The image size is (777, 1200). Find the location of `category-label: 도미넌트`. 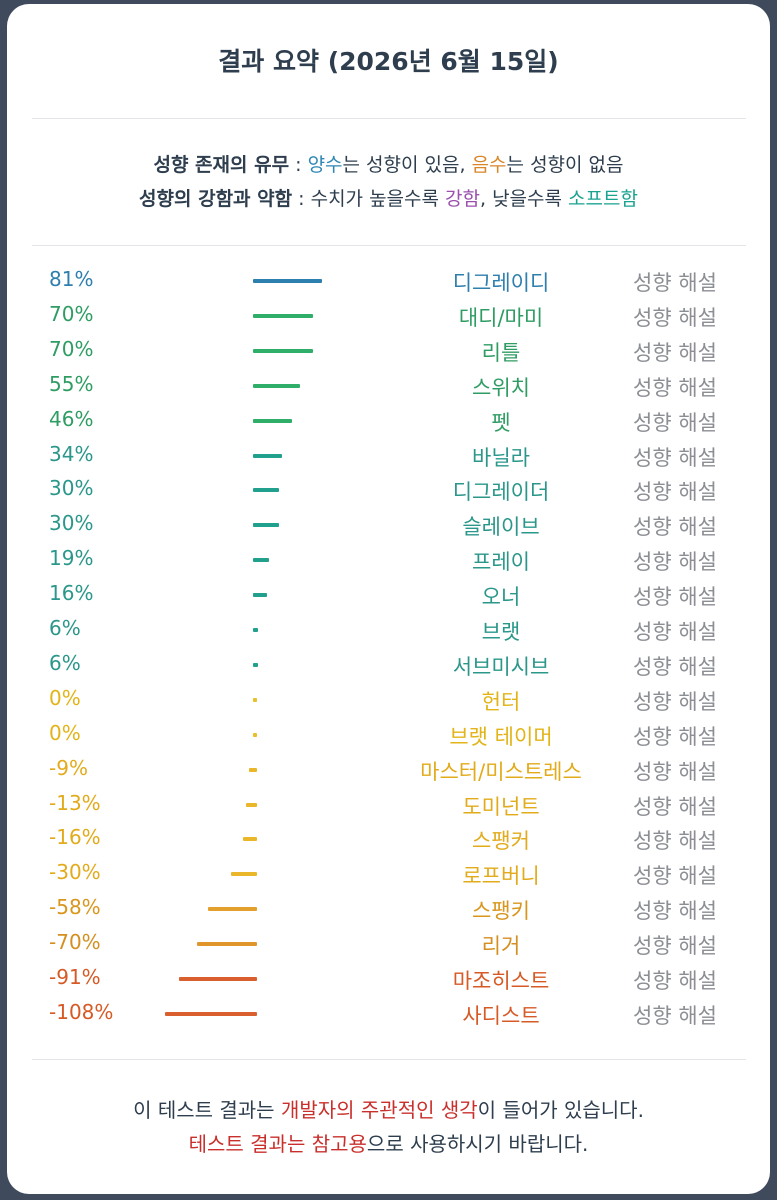

category-label: 도미넌트 is located at coordinates (501, 806).